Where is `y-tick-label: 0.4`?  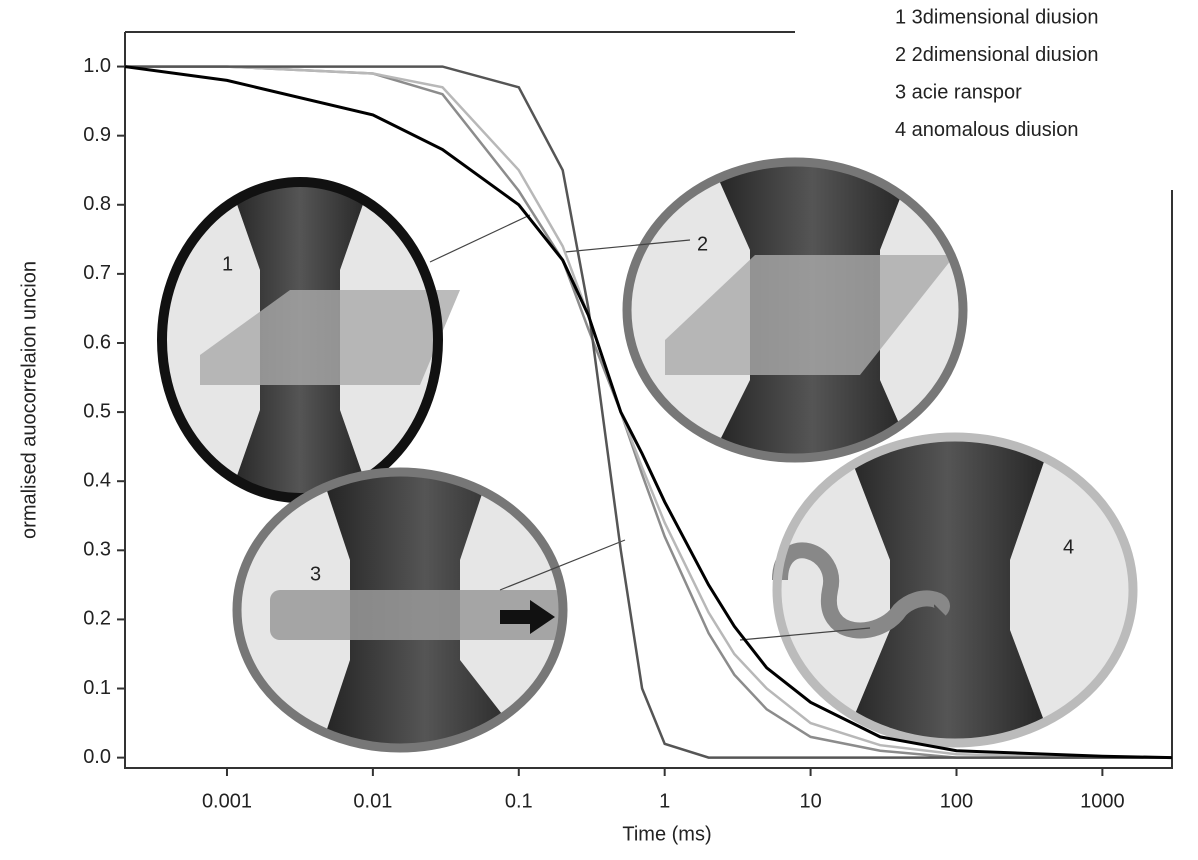 y-tick-label: 0.4 is located at coordinates (97, 480).